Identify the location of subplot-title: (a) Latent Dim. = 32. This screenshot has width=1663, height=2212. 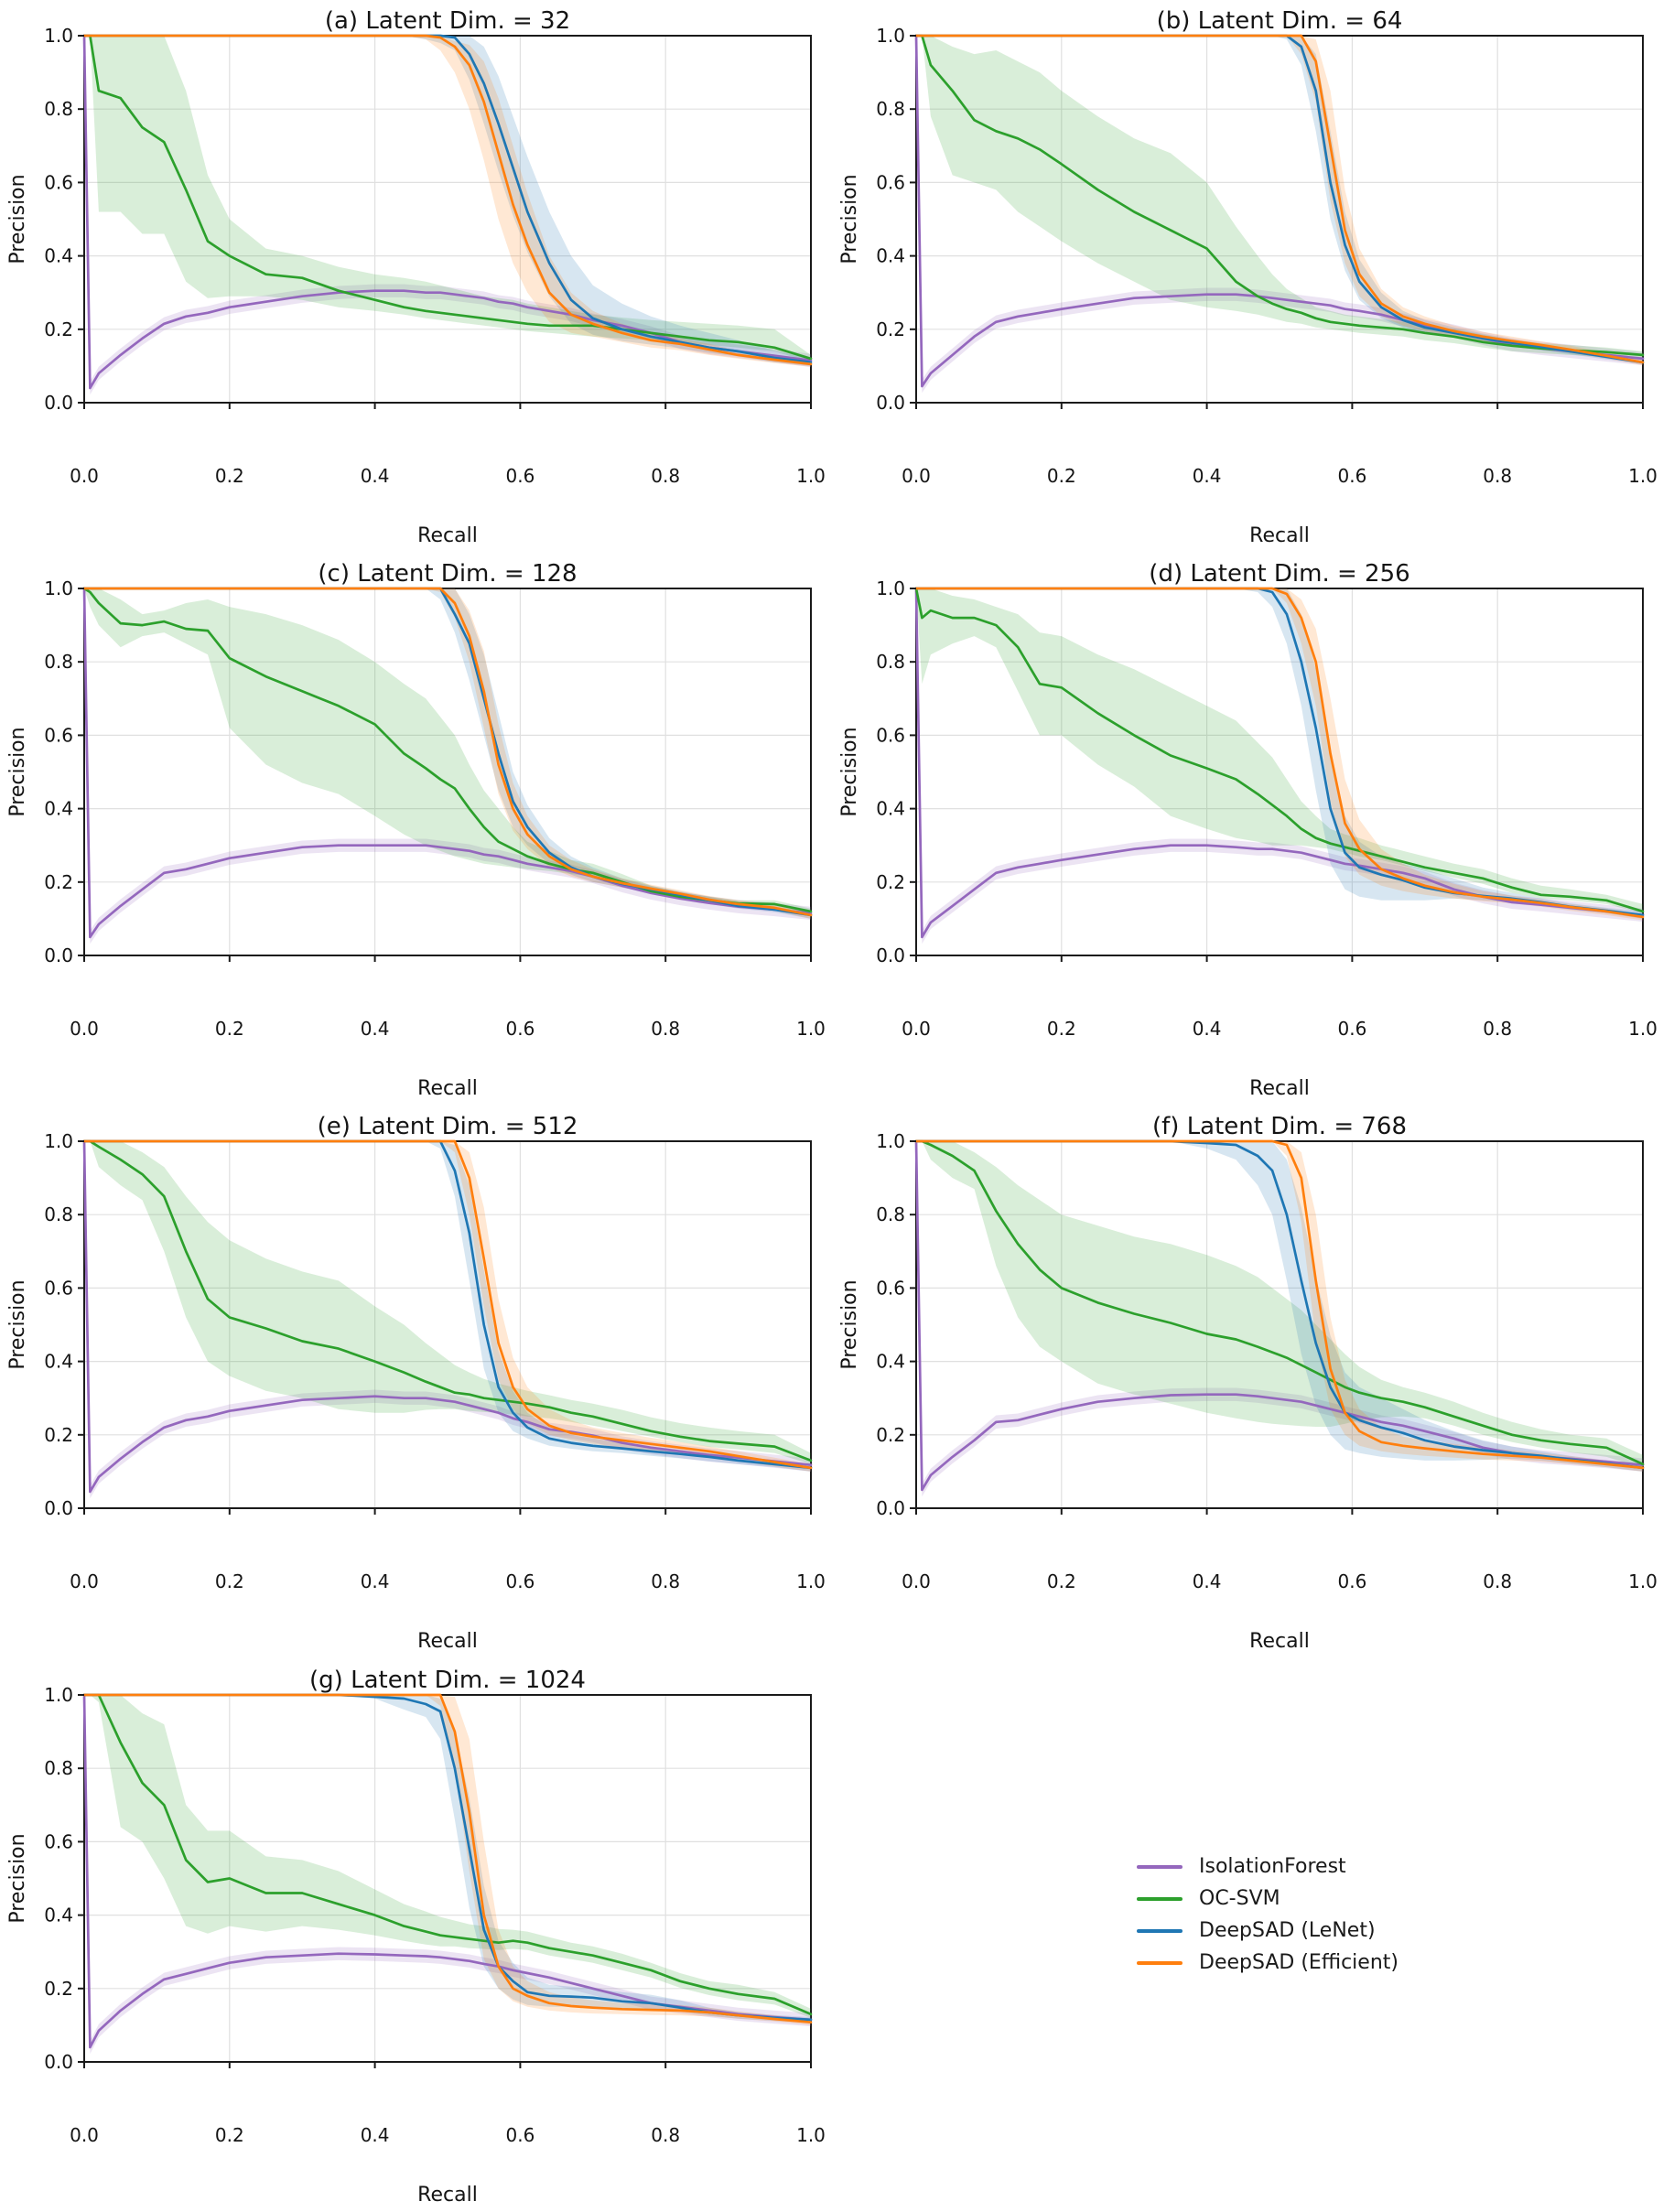
(447, 21).